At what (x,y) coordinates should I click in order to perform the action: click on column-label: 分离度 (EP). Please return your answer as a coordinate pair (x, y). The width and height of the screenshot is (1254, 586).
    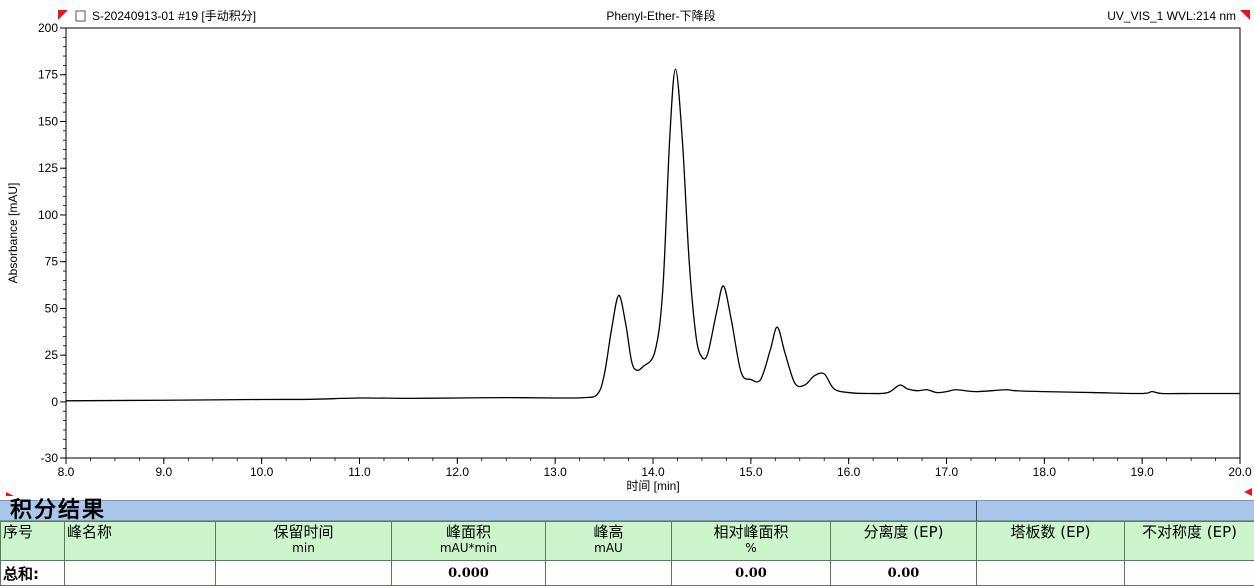
    Looking at the image, I should click on (903, 532).